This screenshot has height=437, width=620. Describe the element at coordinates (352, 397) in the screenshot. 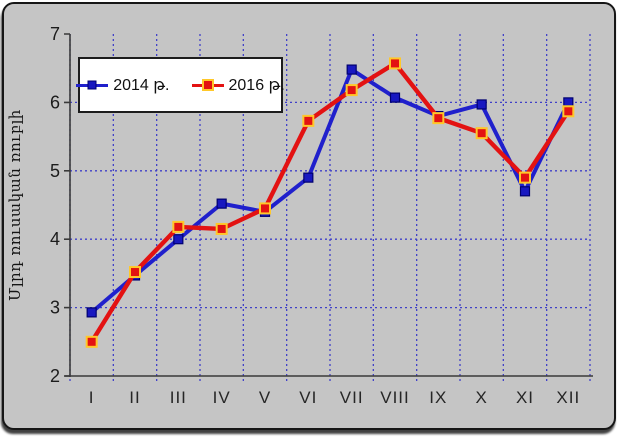

I see `x-axis-tick-label: VII` at that location.